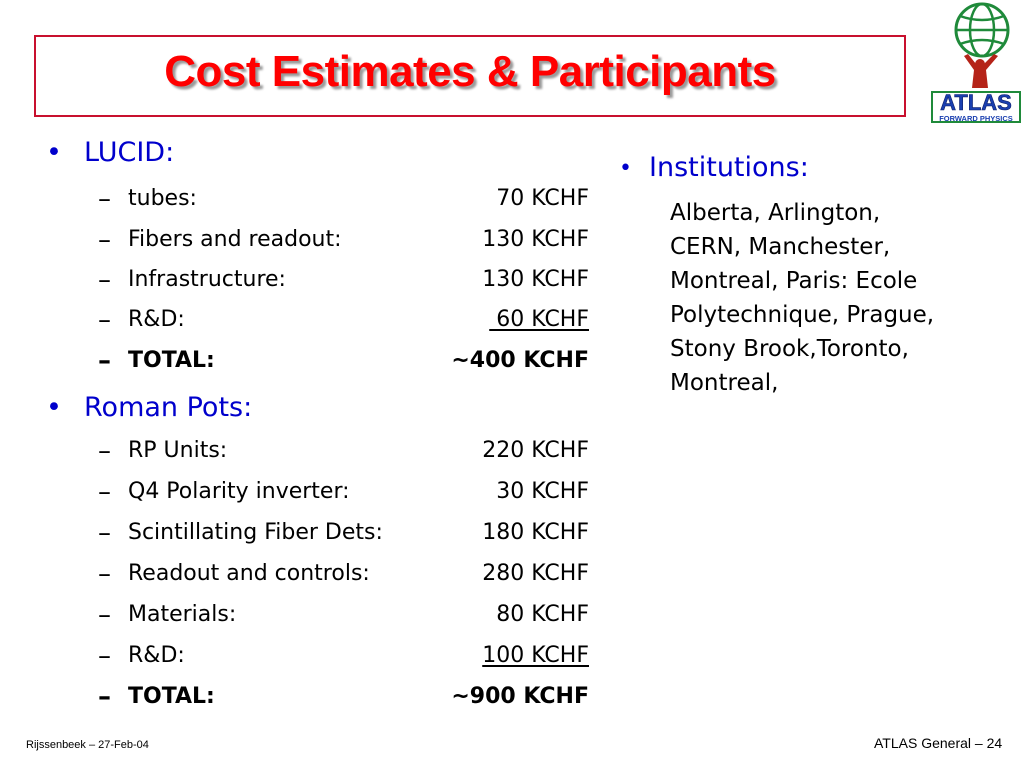 The height and width of the screenshot is (768, 1024). What do you see at coordinates (542, 491) in the screenshot?
I see `item-value: 30 KCHF` at bounding box center [542, 491].